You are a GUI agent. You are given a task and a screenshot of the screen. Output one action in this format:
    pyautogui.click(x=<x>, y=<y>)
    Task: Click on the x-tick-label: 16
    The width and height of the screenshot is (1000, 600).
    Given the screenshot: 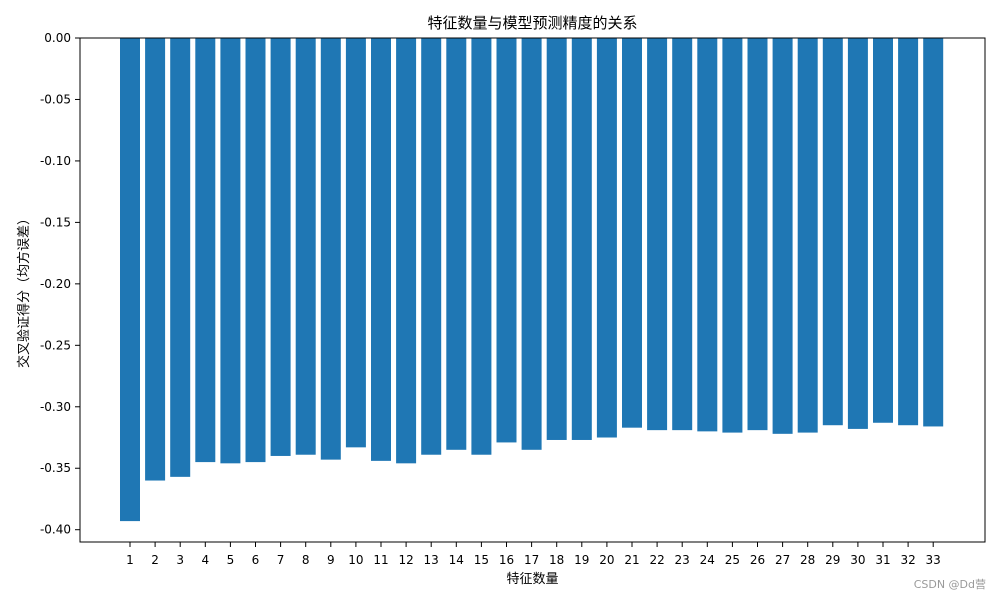 What is the action you would take?
    pyautogui.click(x=506, y=560)
    